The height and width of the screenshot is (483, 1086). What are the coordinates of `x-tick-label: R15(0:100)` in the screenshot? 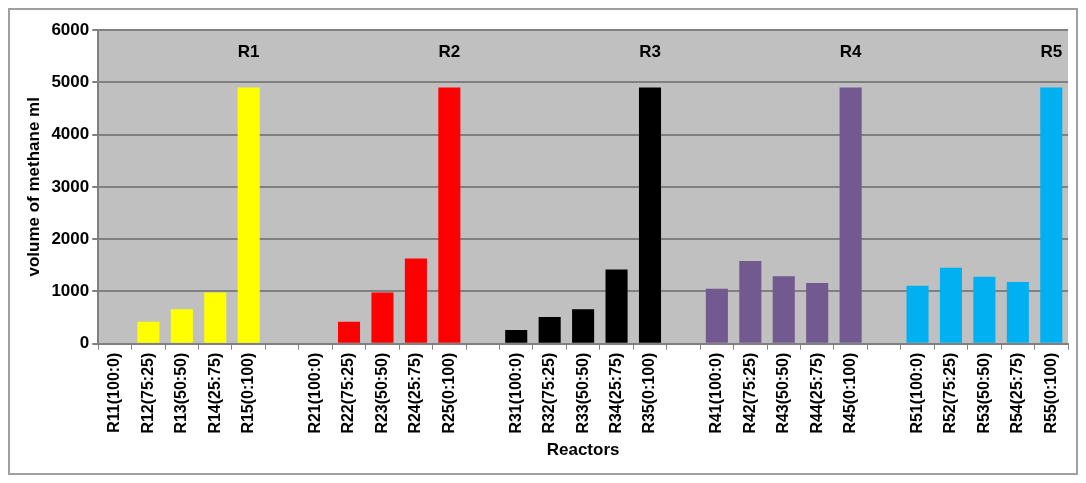 It's located at (248, 393).